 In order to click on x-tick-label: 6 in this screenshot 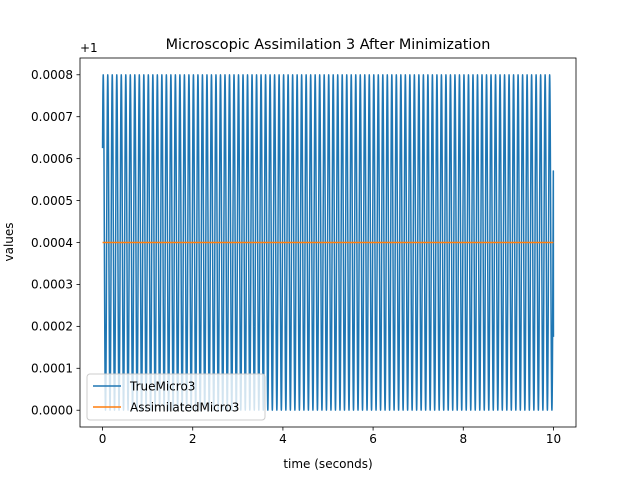, I will do `click(373, 439)`.